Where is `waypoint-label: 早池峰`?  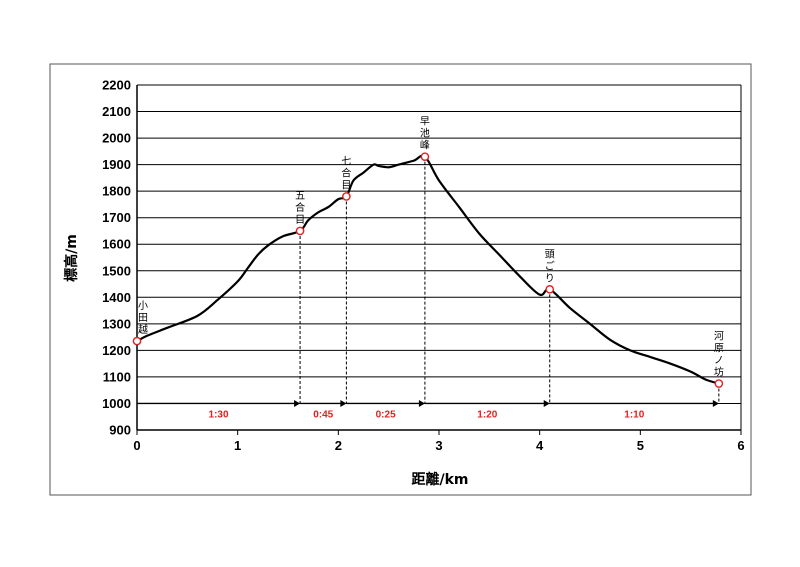 waypoint-label: 早池峰 is located at coordinates (425, 134).